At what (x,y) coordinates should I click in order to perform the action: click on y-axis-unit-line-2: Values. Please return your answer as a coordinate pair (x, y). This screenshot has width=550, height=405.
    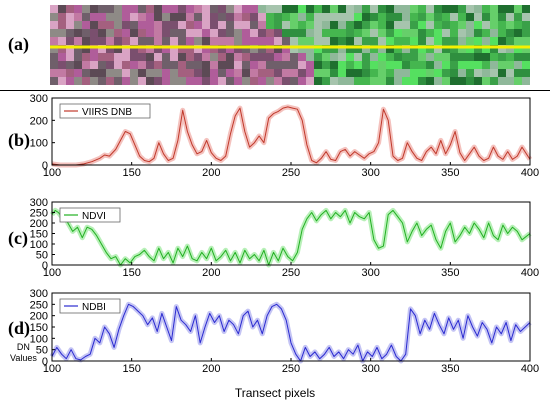
    Looking at the image, I should click on (23, 358).